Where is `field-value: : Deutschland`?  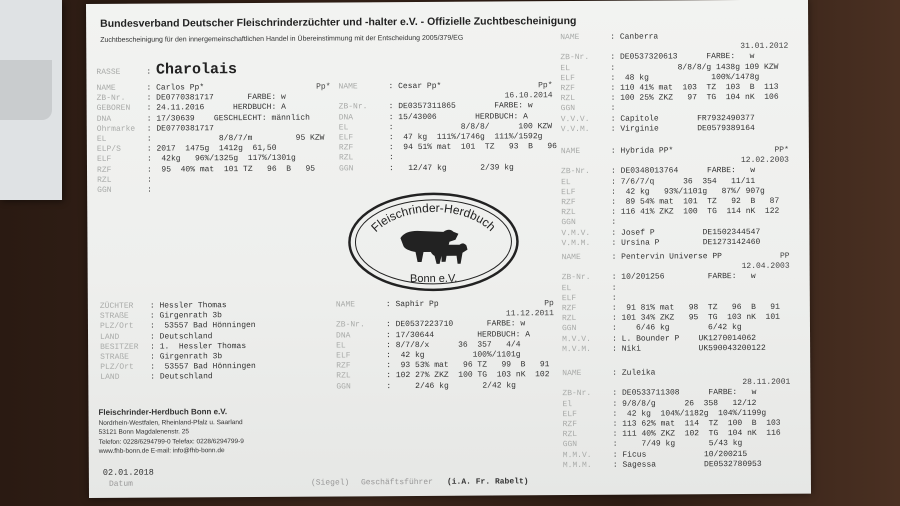
field-value: : Deutschland is located at coordinates (181, 377).